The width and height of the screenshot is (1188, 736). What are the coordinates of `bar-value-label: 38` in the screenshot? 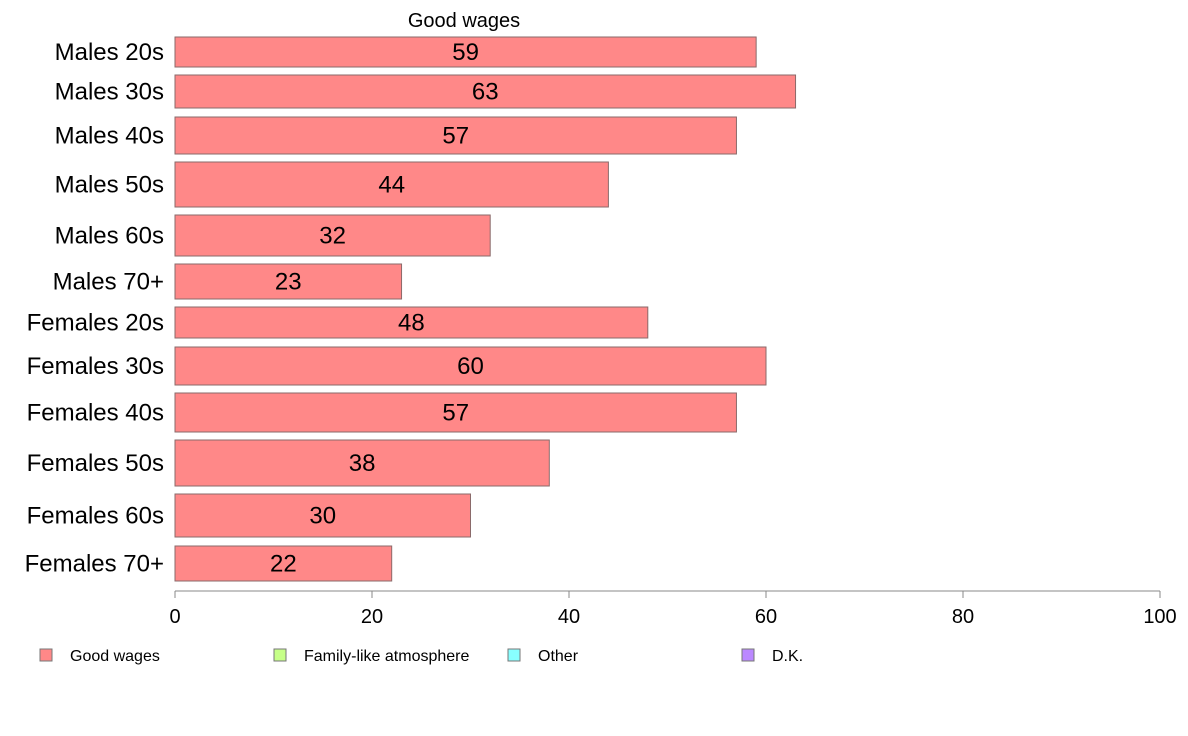 It's located at (362, 463).